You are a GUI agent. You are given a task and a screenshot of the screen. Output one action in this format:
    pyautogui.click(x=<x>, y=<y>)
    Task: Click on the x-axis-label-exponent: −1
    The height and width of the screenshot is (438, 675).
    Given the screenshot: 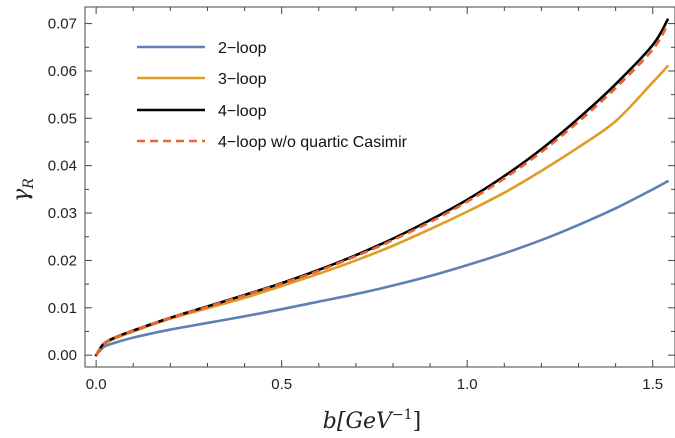 What is the action you would take?
    pyautogui.click(x=402, y=415)
    